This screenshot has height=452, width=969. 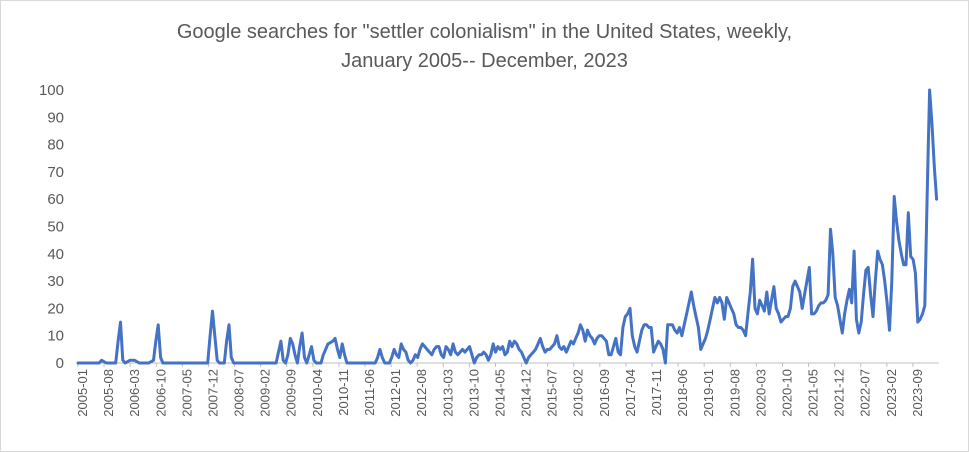 I want to click on x-tick-label: 2013-03, so click(x=447, y=393).